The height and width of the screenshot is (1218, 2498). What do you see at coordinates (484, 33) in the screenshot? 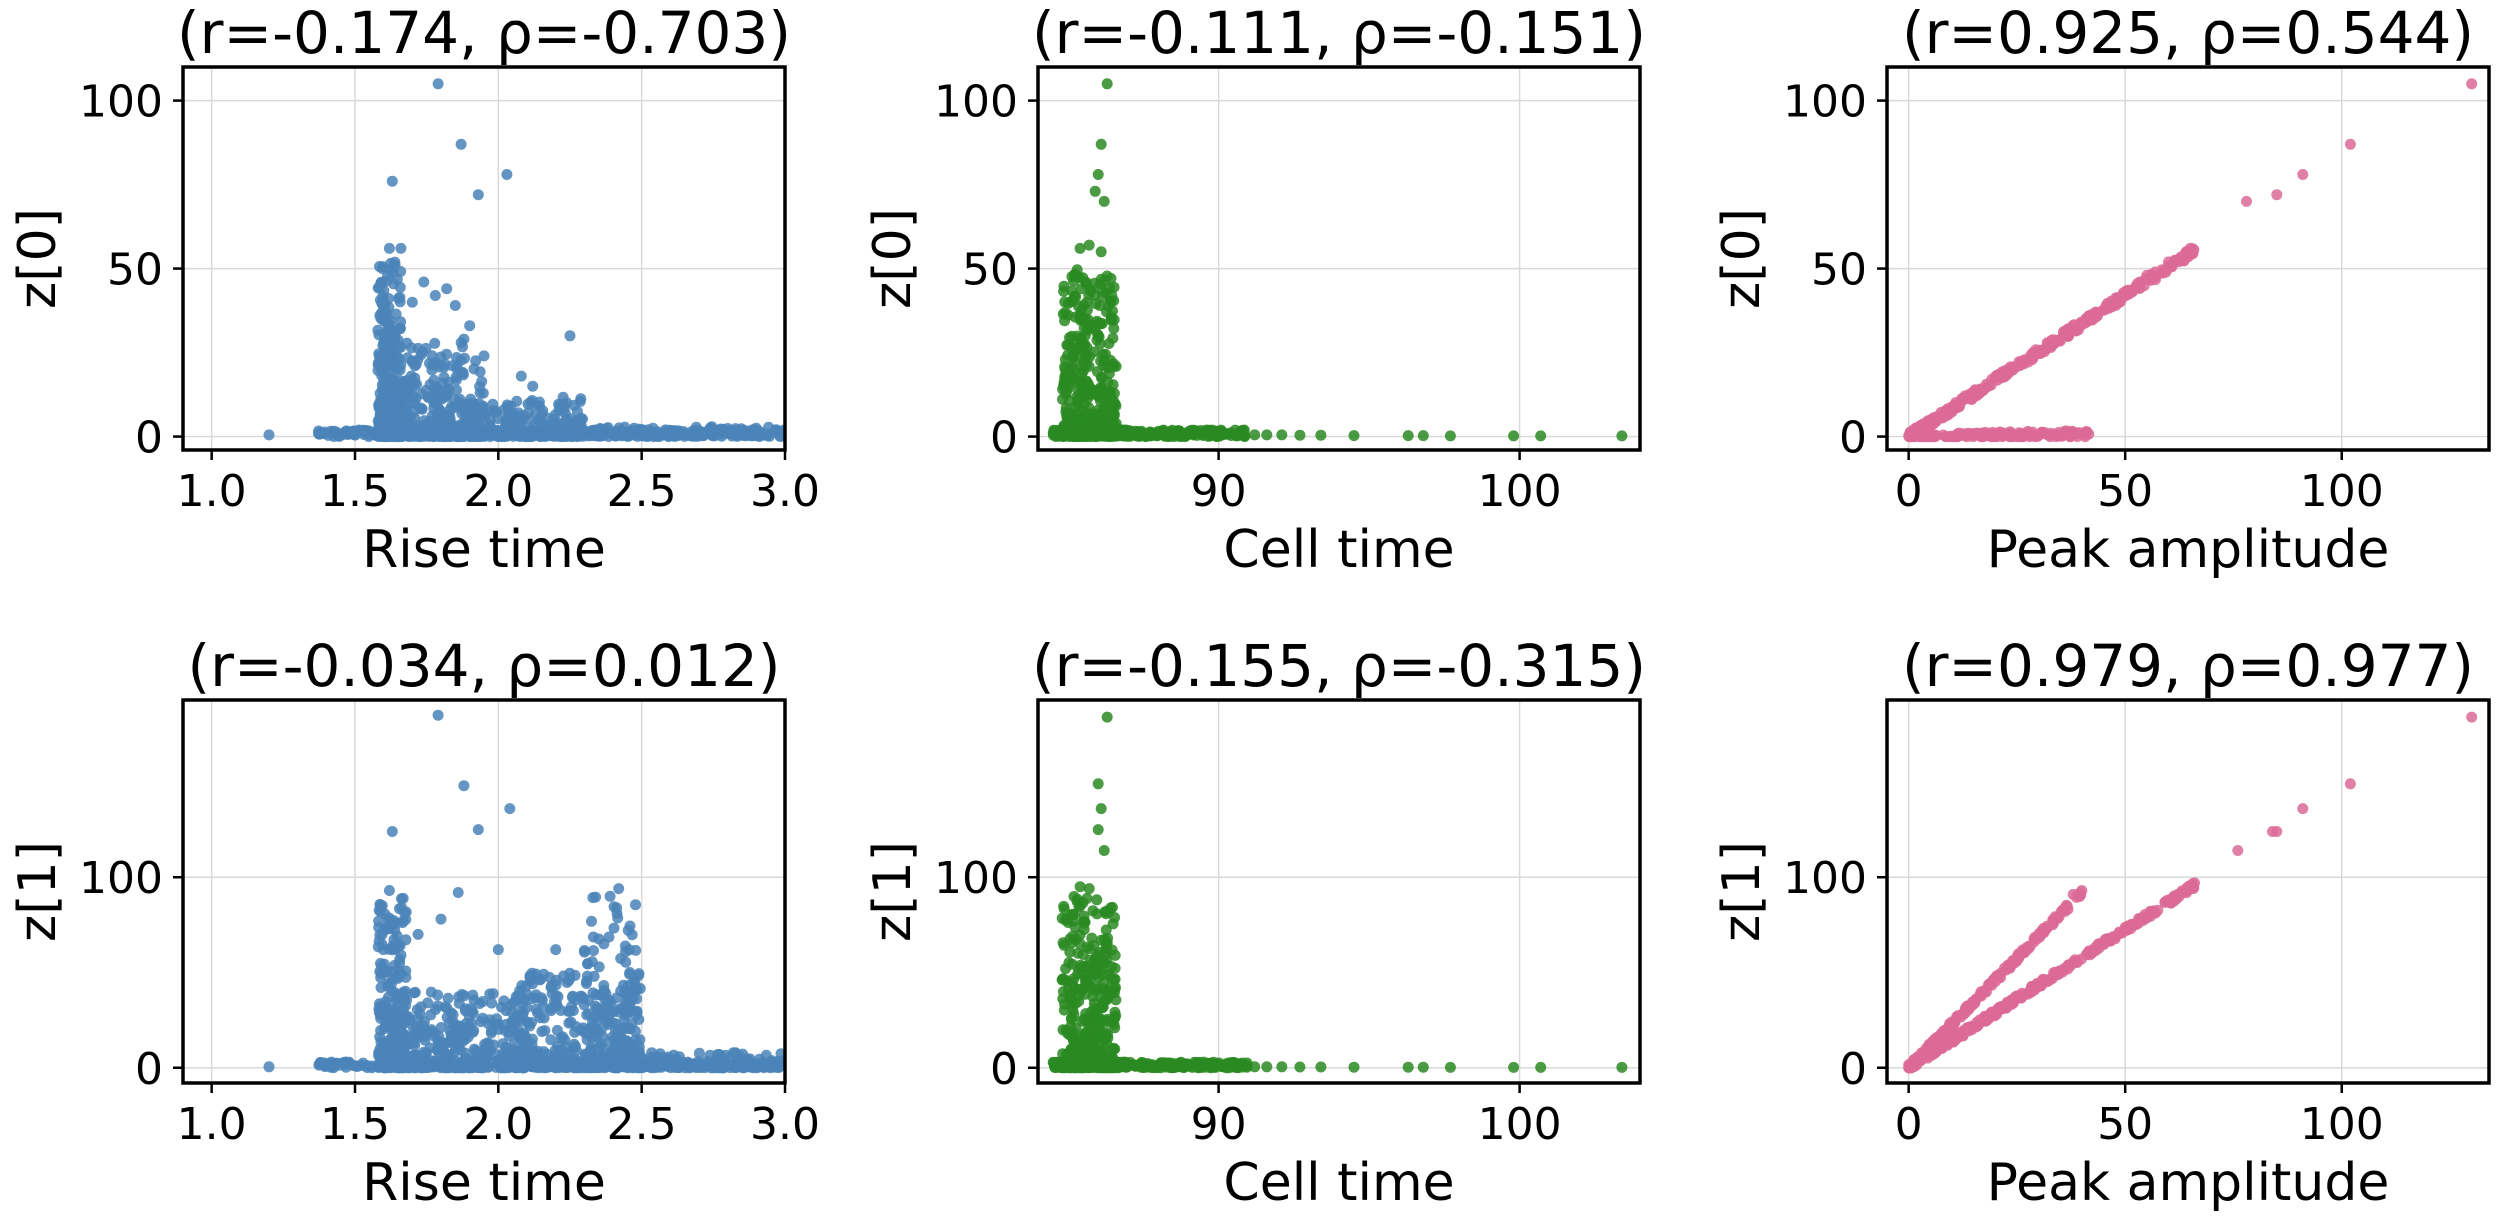
I see `chart-title: (r=-0.174, ρ=-0.703)` at bounding box center [484, 33].